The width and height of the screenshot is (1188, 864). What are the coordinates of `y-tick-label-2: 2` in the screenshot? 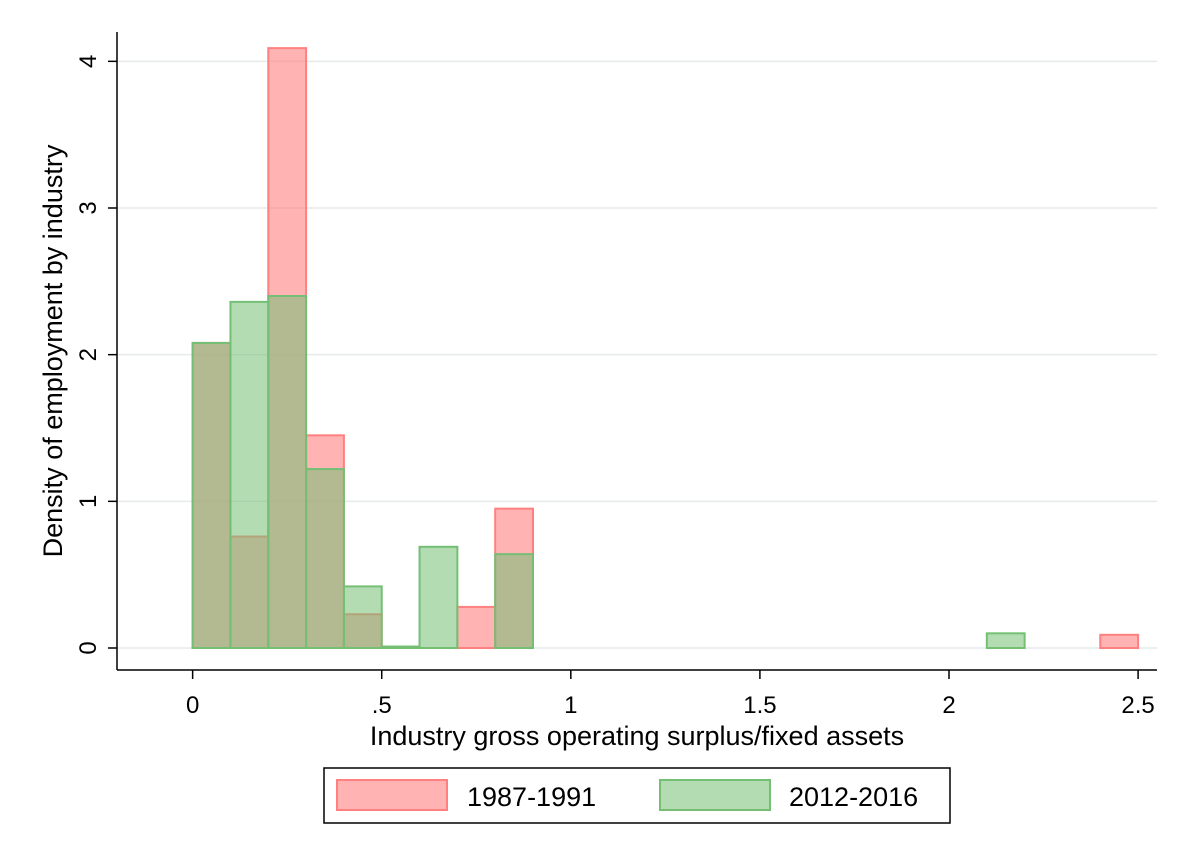 It's located at (88, 354).